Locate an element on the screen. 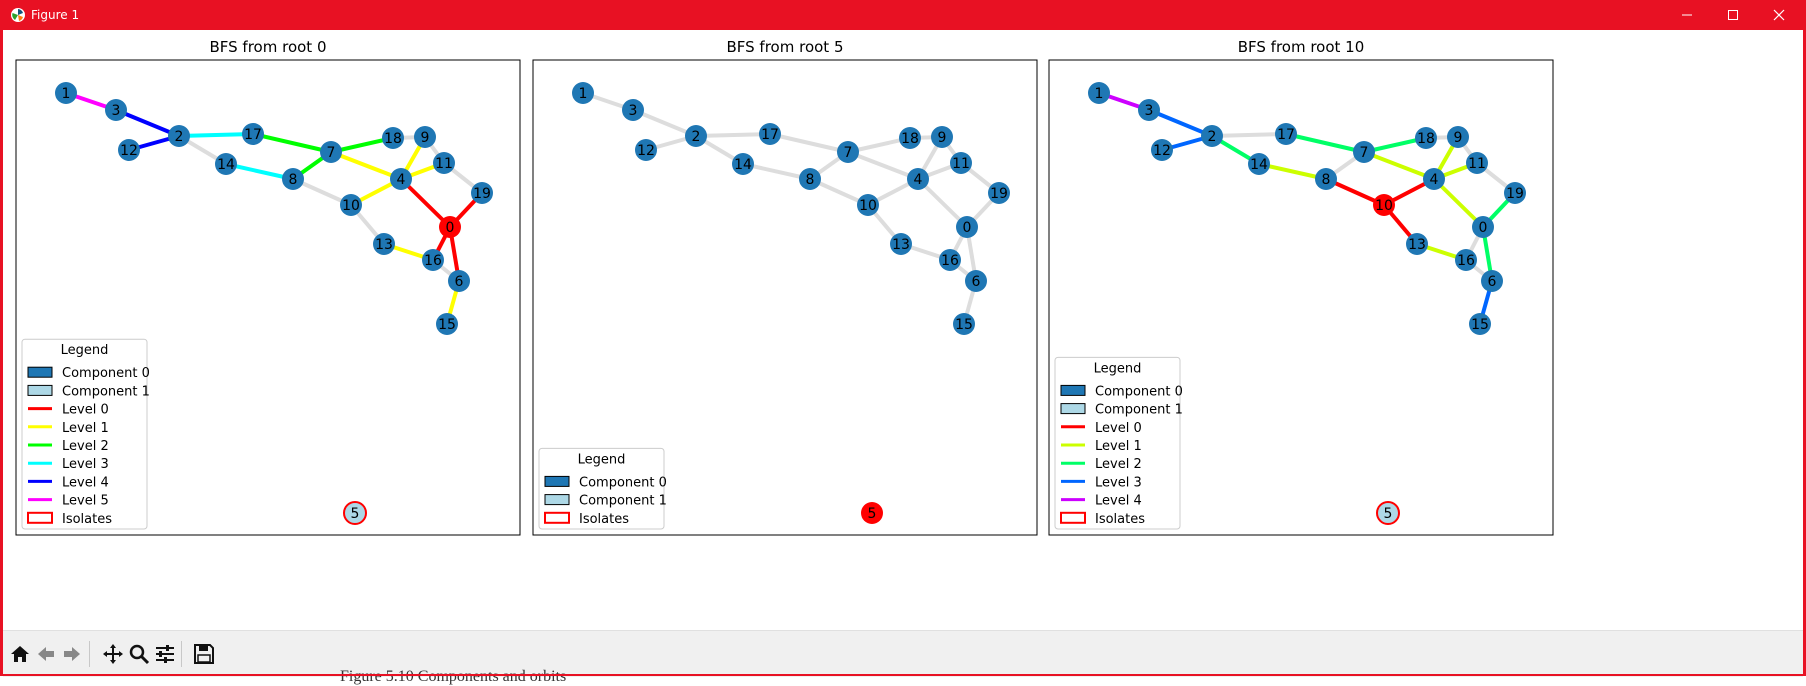  node-label: 18 is located at coordinates (1426, 139).